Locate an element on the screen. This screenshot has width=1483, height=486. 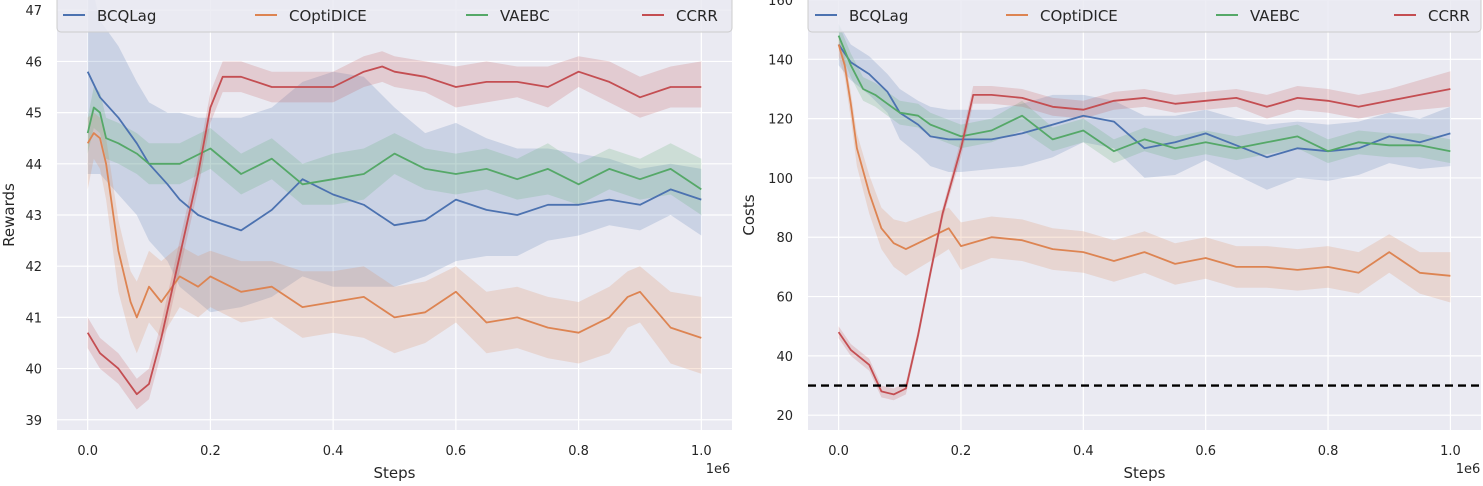
y-tick-label: 43 is located at coordinates (33, 216).